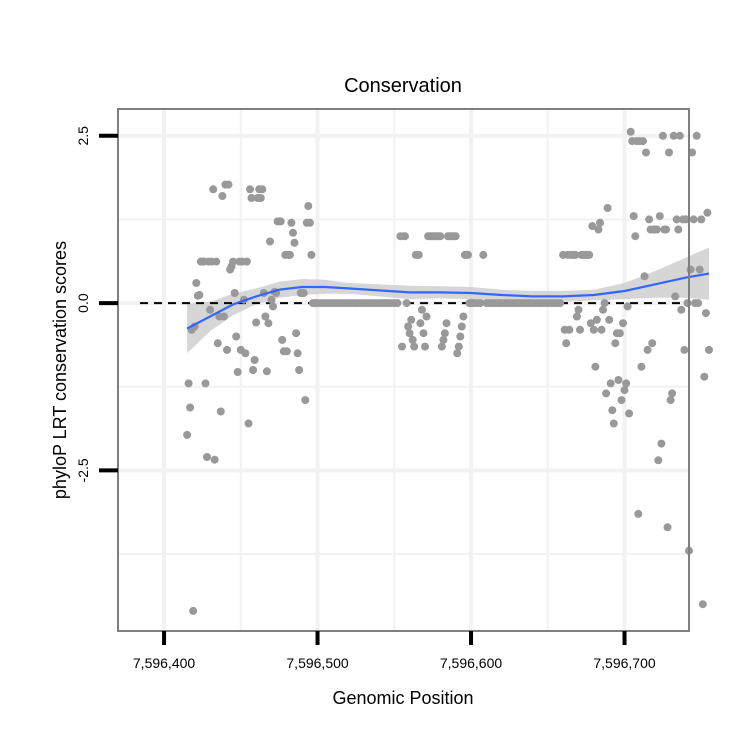  I want to click on x-tick-label: 7,596,600, so click(471, 663).